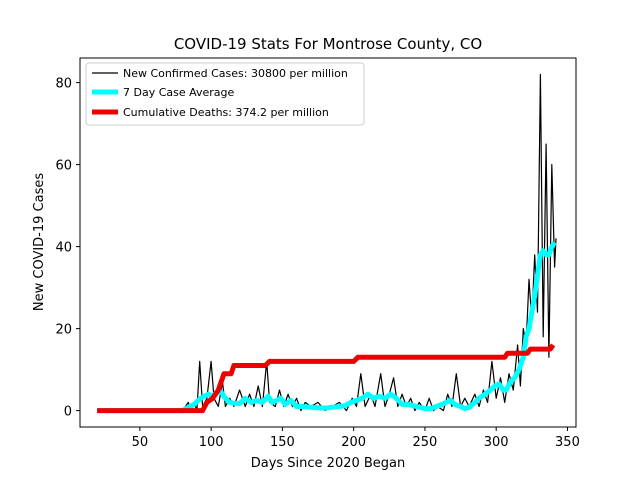 The image size is (640, 484). What do you see at coordinates (63, 84) in the screenshot?
I see `y-tick-label: 80` at bounding box center [63, 84].